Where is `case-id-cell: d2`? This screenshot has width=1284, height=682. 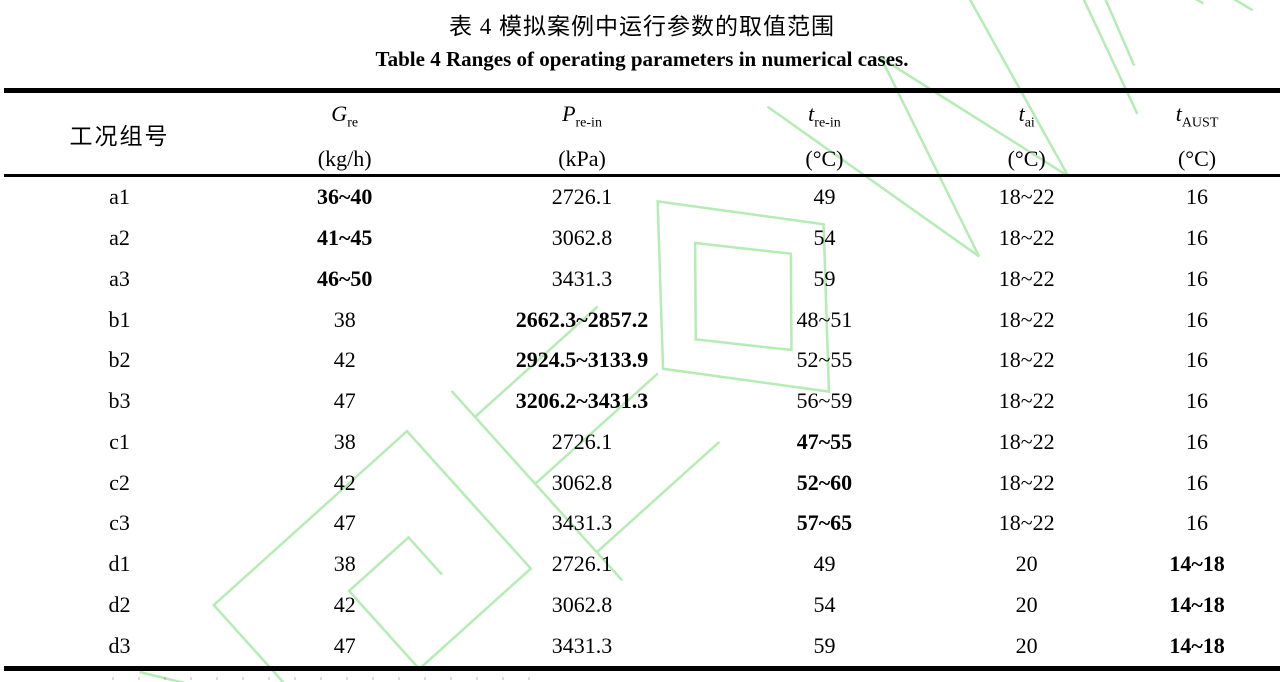 case-id-cell: d2 is located at coordinates (119, 604).